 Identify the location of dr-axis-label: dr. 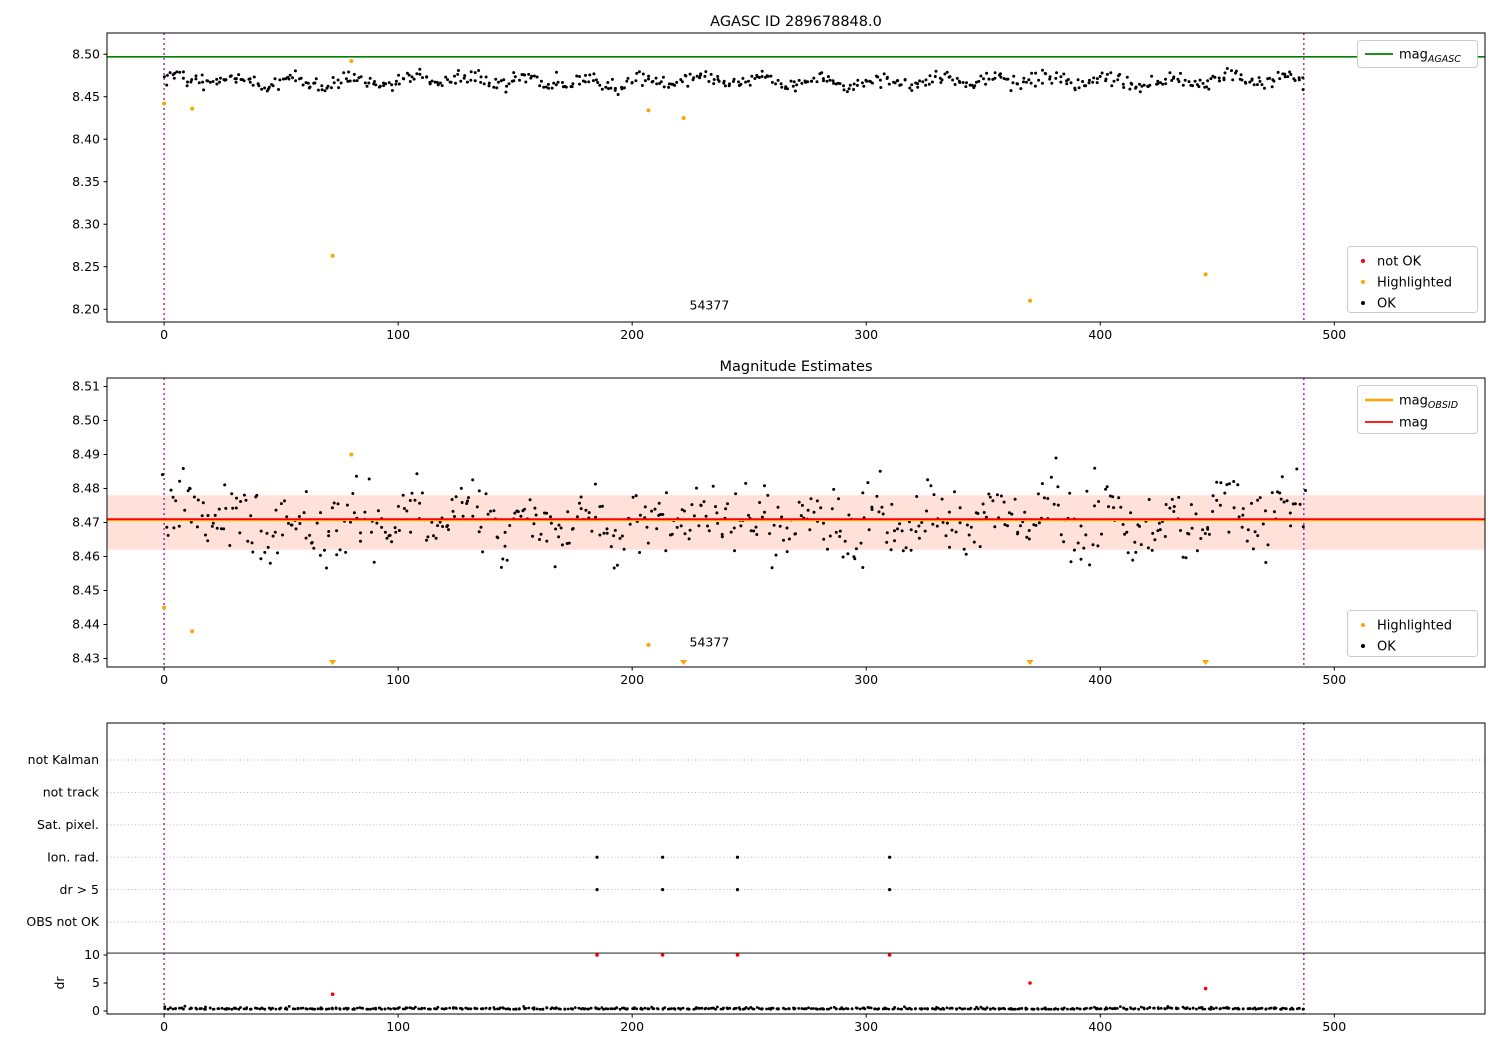
(59, 983).